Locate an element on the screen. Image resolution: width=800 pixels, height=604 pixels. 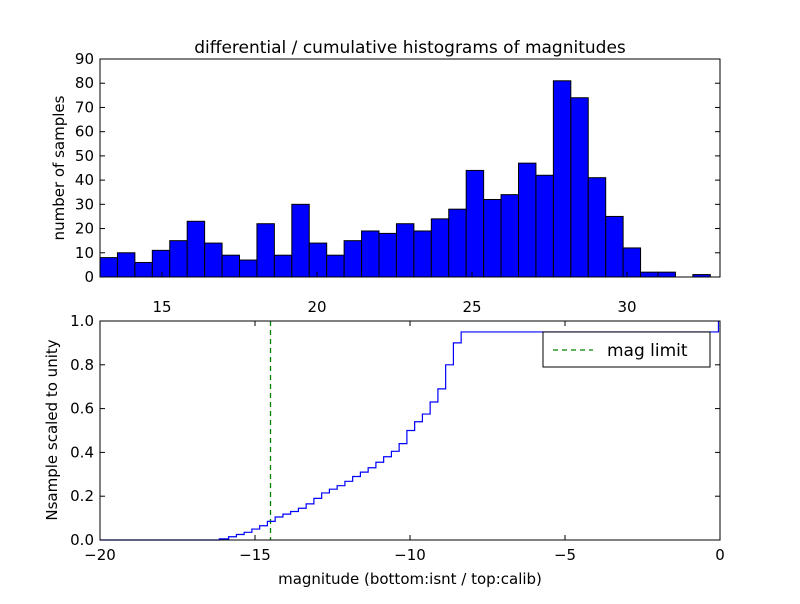
bottom-x-tick-label: 0 is located at coordinates (720, 555).